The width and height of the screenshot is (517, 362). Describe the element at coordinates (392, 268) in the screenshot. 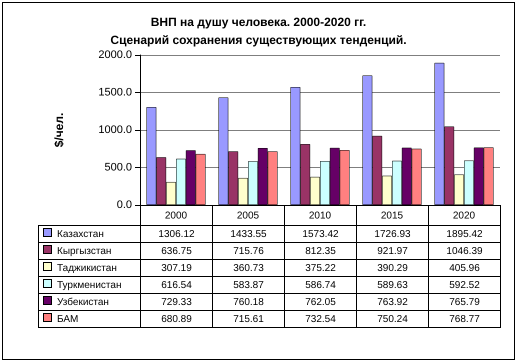

I see `data-label: 390.29` at that location.